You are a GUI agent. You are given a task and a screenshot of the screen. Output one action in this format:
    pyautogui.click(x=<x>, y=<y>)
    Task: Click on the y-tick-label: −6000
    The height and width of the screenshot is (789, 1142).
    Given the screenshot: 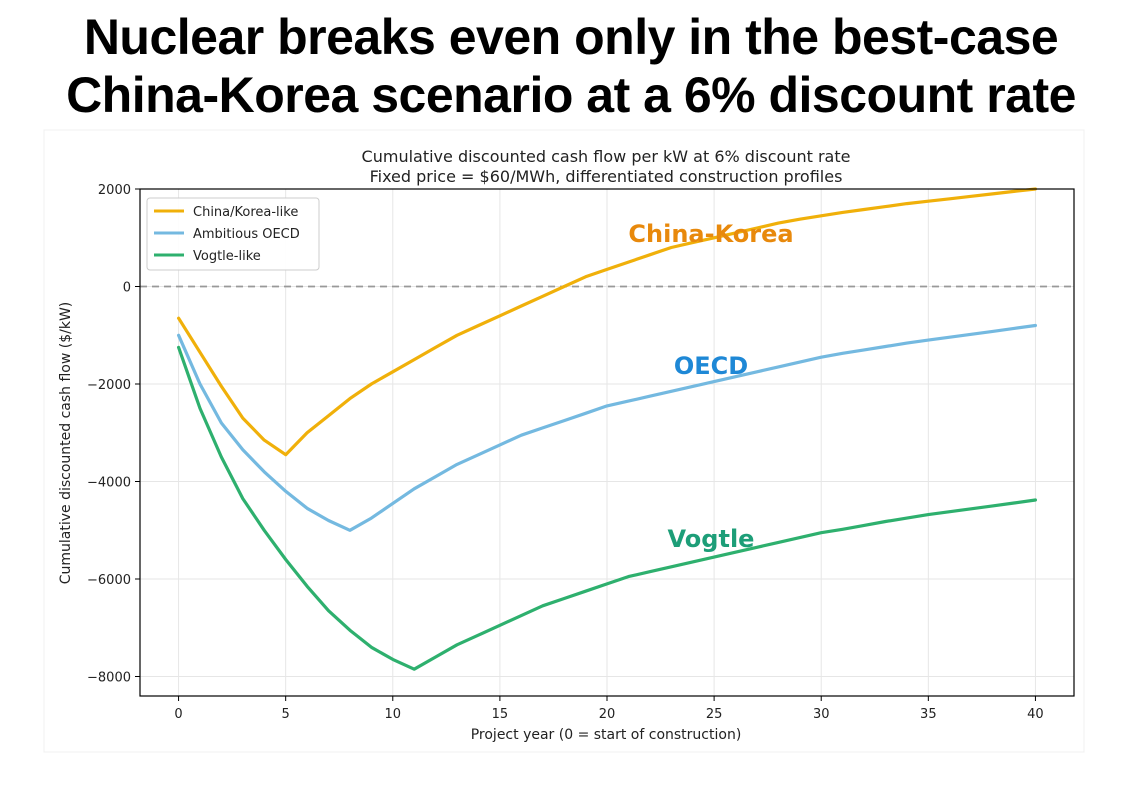 What is the action you would take?
    pyautogui.click(x=109, y=580)
    